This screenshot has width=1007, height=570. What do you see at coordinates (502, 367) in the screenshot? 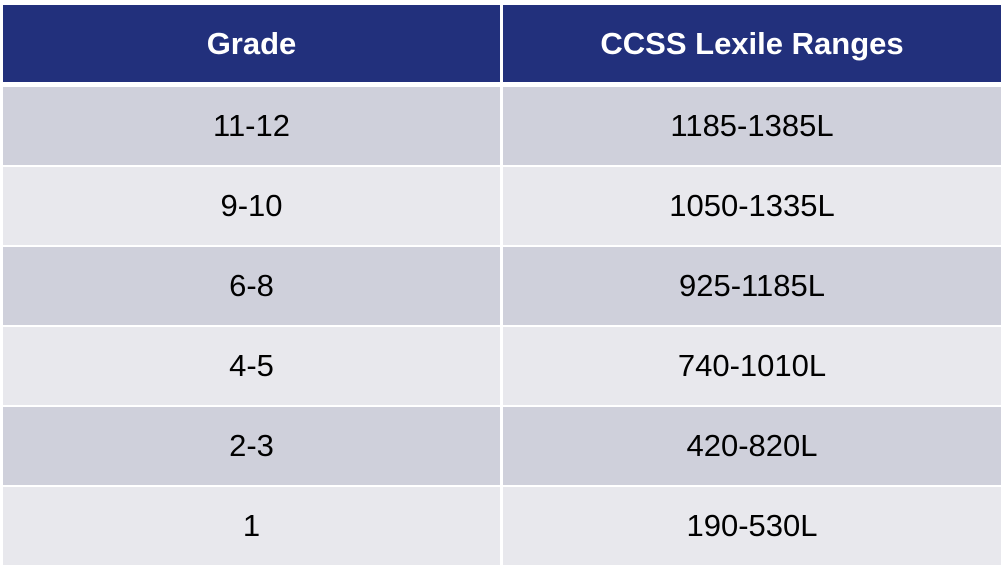
I see `table-row: 4-5 740-1010L` at bounding box center [502, 367].